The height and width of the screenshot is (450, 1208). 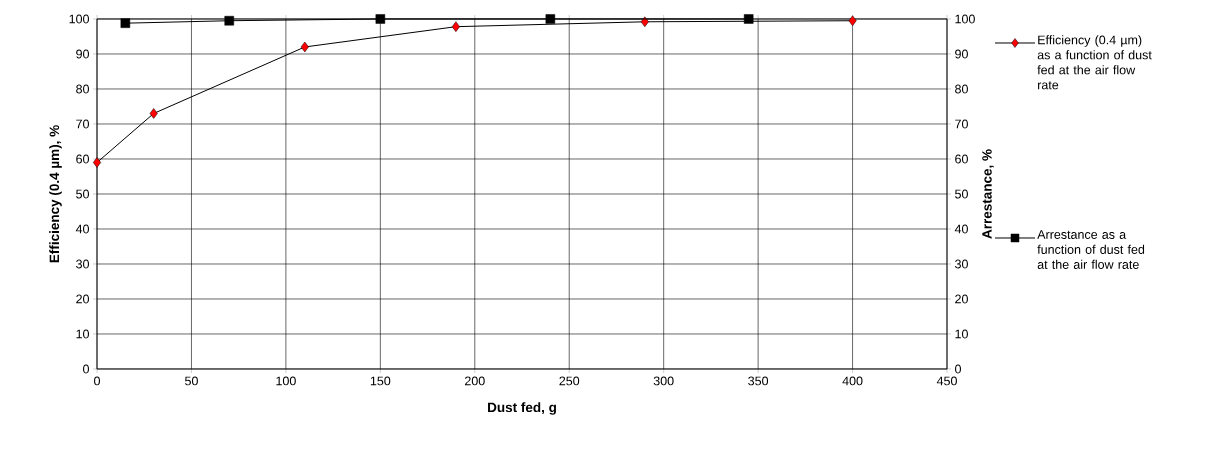 What do you see at coordinates (380, 381) in the screenshot?
I see `x-tick-label: 150` at bounding box center [380, 381].